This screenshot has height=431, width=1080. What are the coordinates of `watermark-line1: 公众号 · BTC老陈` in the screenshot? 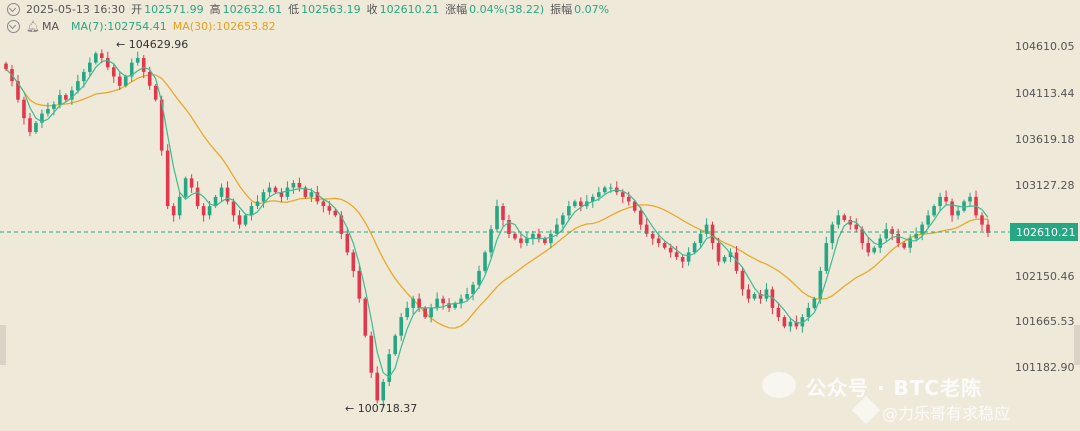 It's located at (894, 388).